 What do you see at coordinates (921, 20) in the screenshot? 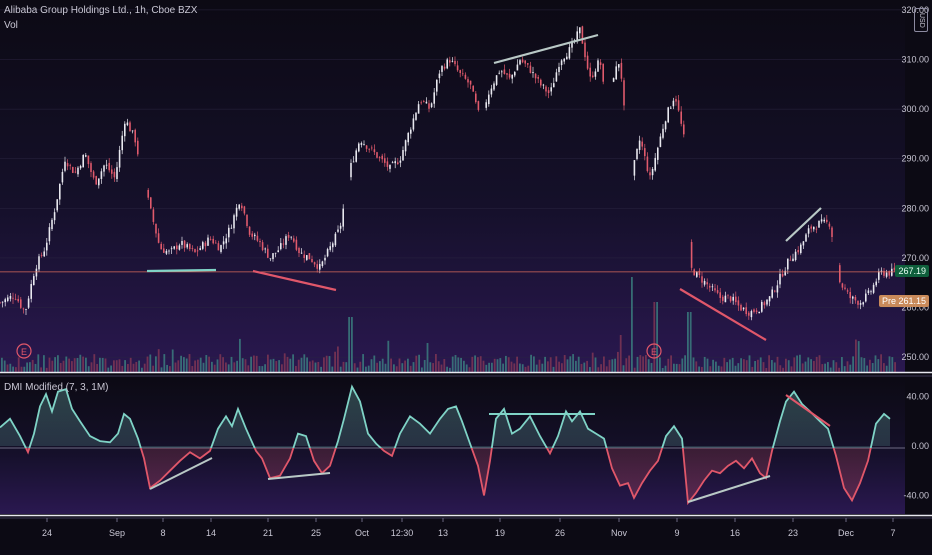
I see `currency-button: USD` at bounding box center [921, 20].